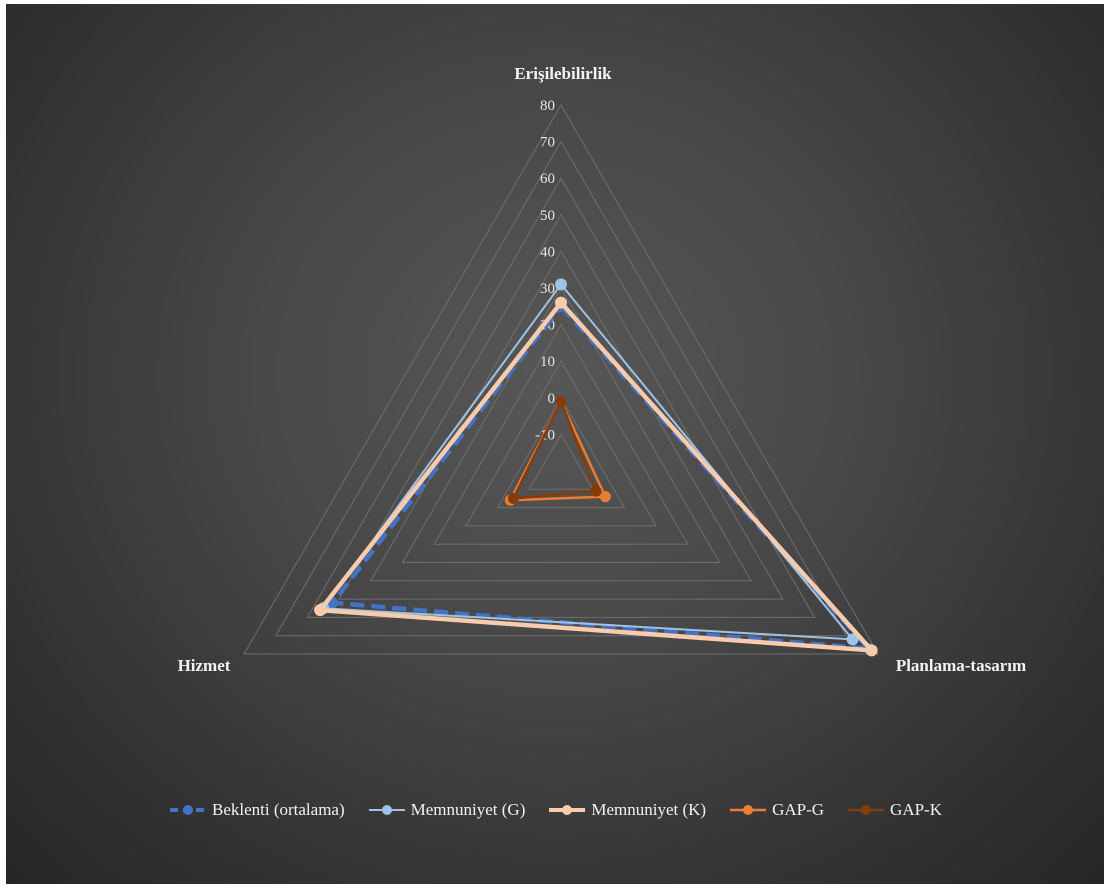 Image resolution: width=1111 pixels, height=890 pixels. I want to click on series-line, so click(555, 450).